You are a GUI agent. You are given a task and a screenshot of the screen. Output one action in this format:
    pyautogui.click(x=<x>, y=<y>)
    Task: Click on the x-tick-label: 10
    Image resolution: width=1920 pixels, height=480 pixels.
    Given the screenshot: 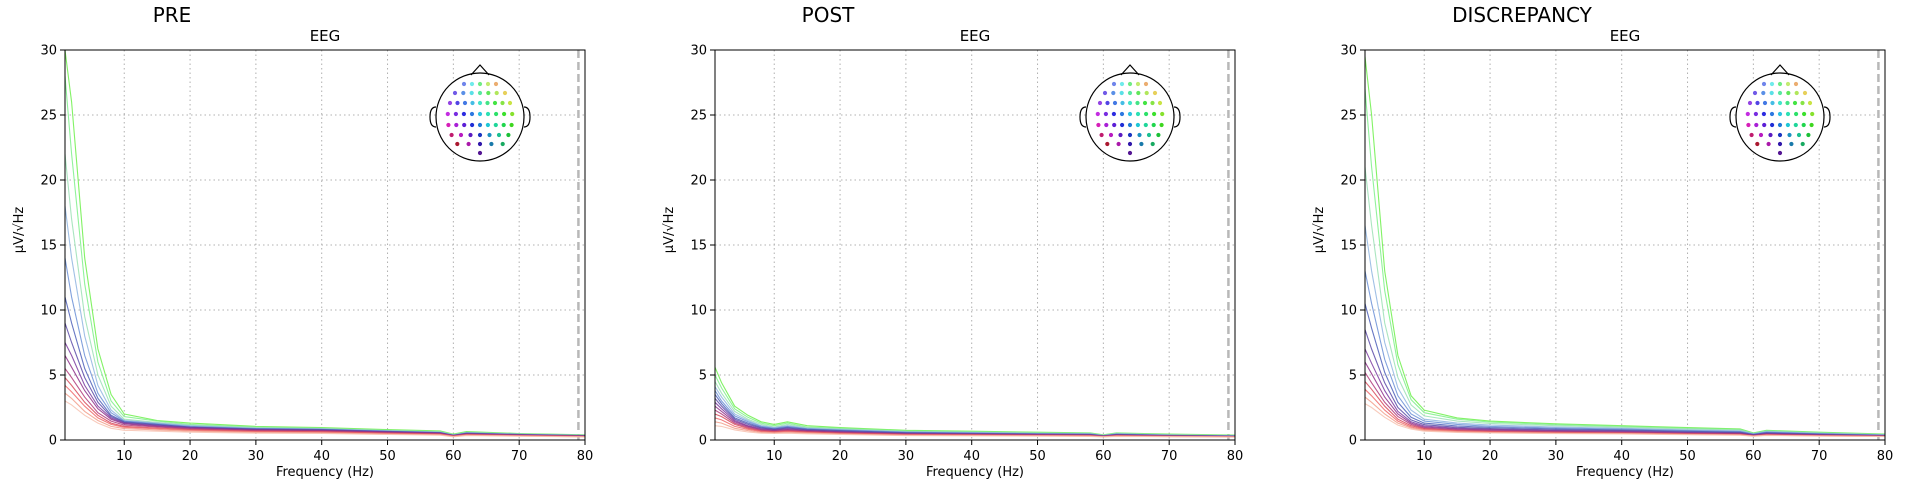 What is the action you would take?
    pyautogui.click(x=124, y=456)
    